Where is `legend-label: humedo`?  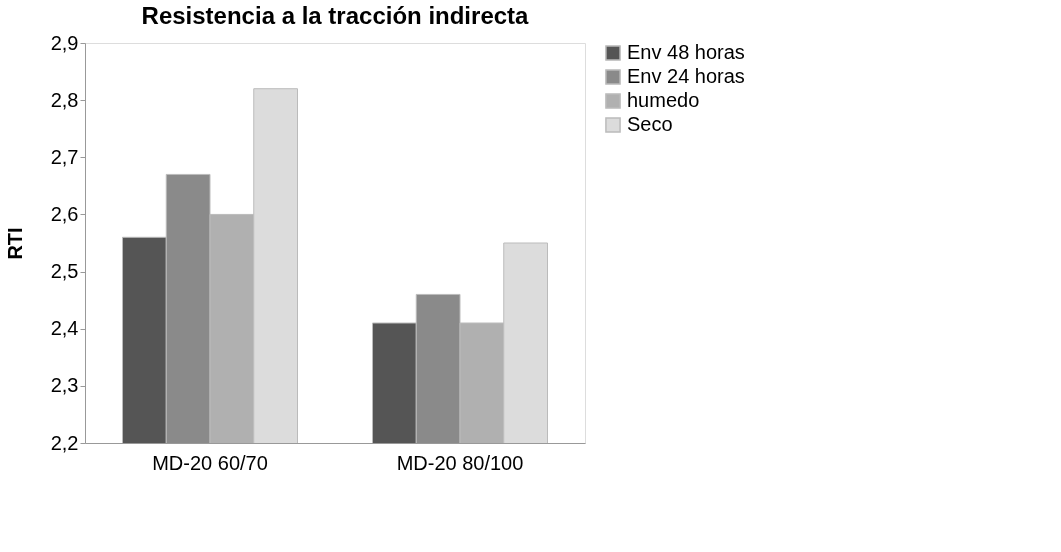
legend-label: humedo is located at coordinates (663, 100).